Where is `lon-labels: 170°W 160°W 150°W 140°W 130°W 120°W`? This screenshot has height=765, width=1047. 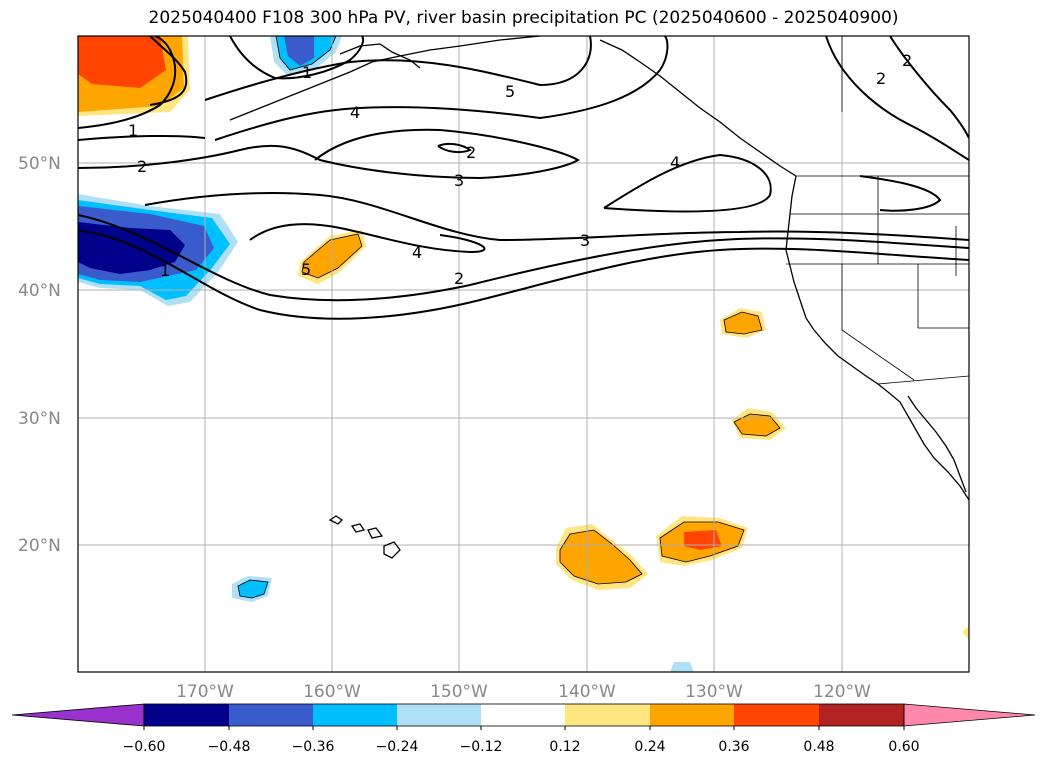
lon-labels: 170°W 160°W 150°W 140°W 130°W 120°W is located at coordinates (523, 692).